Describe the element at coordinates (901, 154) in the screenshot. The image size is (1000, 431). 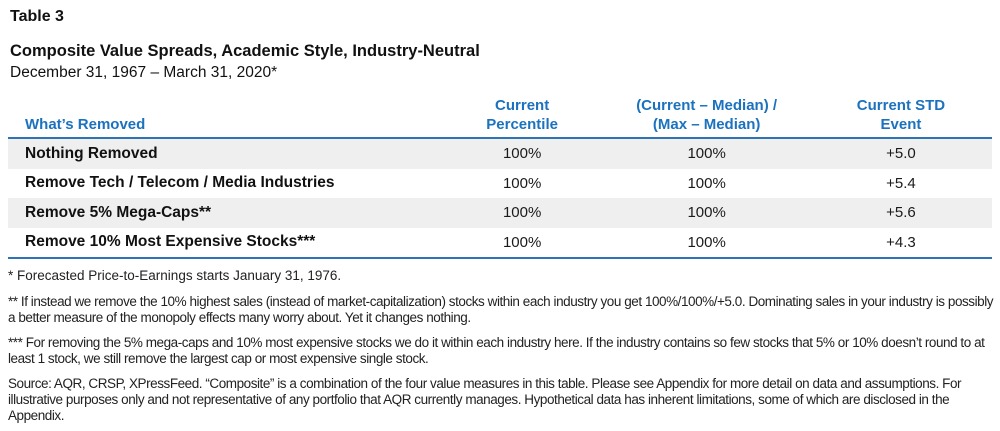
I see `current-std-event-value: +5.0` at that location.